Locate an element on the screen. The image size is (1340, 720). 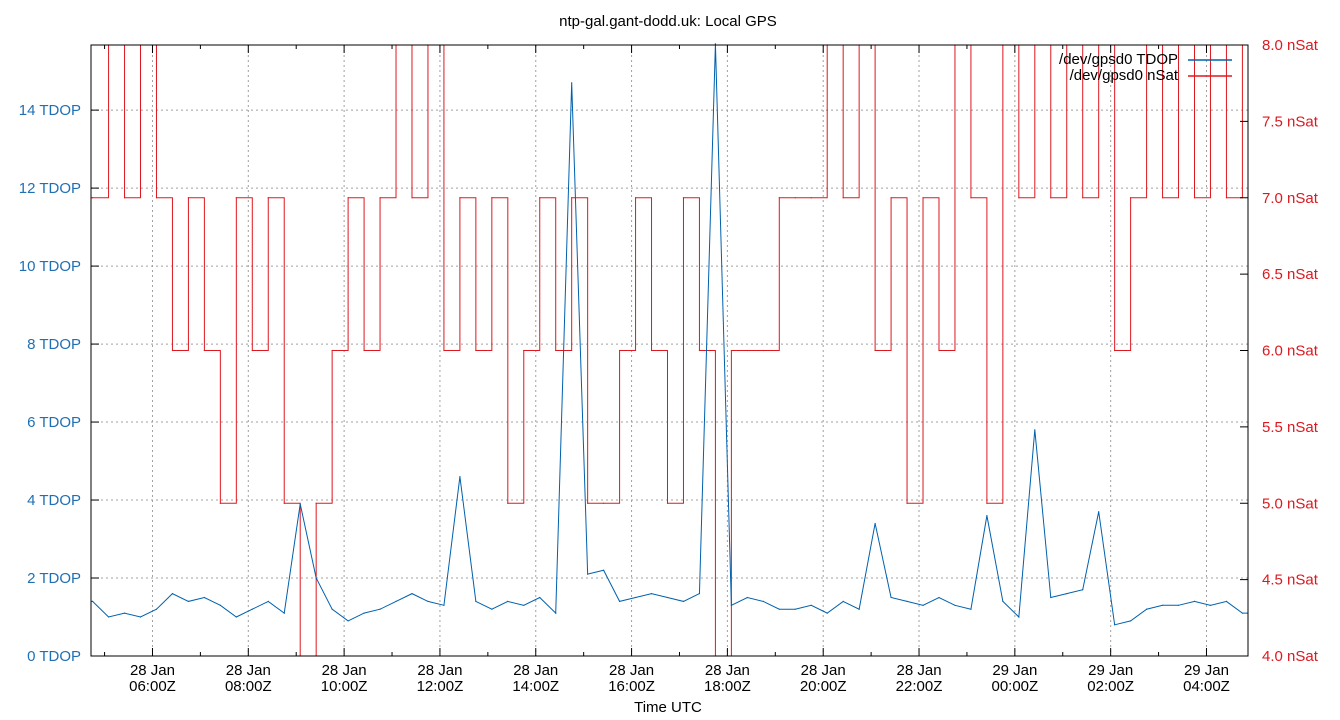
y-left-tick-label: 0 TDOP is located at coordinates (54, 656).